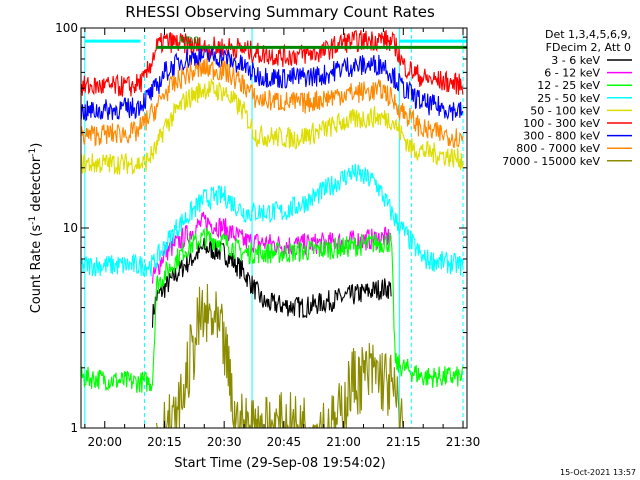 Image resolution: width=640 pixels, height=480 pixels. I want to click on series-line-25-50-kev-kev, so click(272, 220).